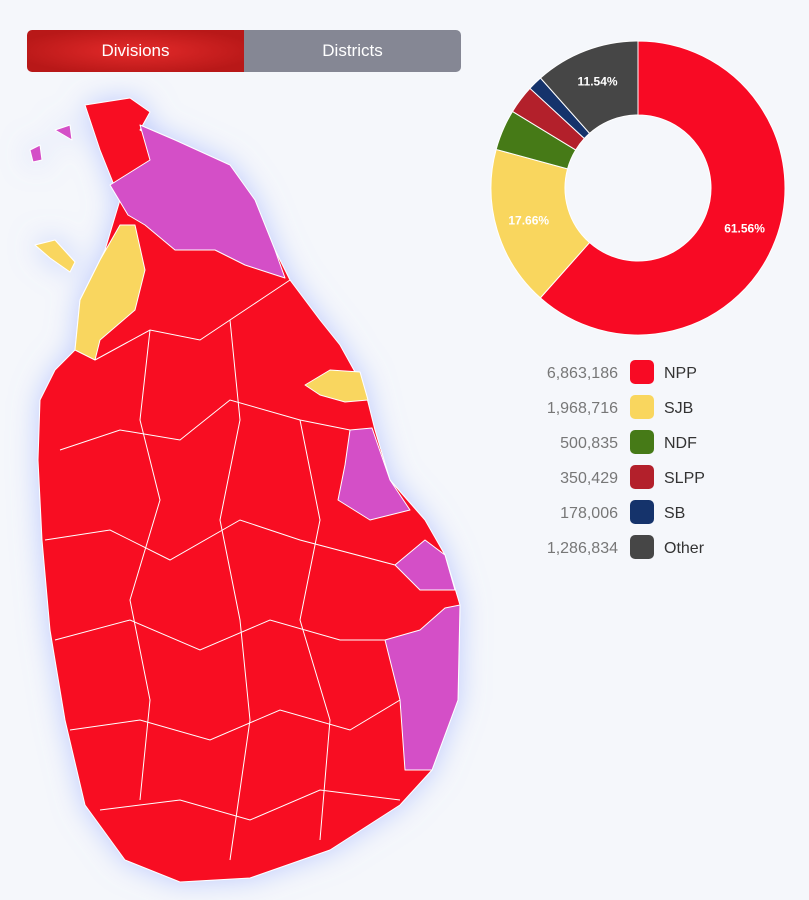 This screenshot has width=809, height=900. I want to click on legend-value: 350,429, so click(589, 478).